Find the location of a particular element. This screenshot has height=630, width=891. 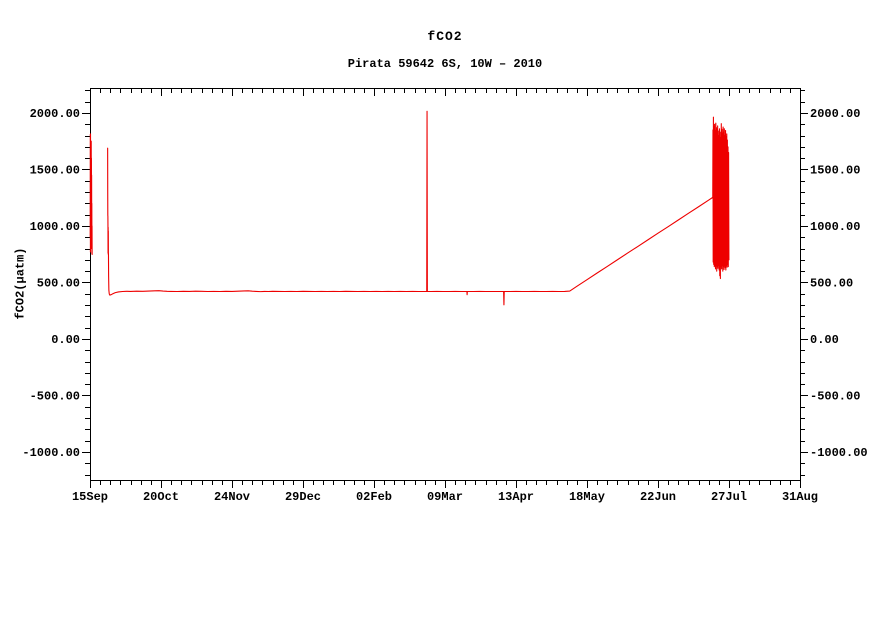

fco2-line is located at coordinates (91, 194).